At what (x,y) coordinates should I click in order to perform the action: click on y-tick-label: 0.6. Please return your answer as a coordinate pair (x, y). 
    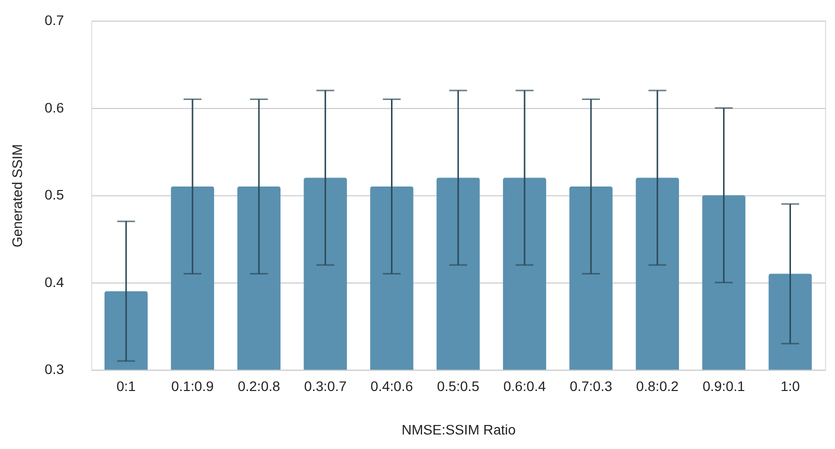
    Looking at the image, I should click on (54, 107).